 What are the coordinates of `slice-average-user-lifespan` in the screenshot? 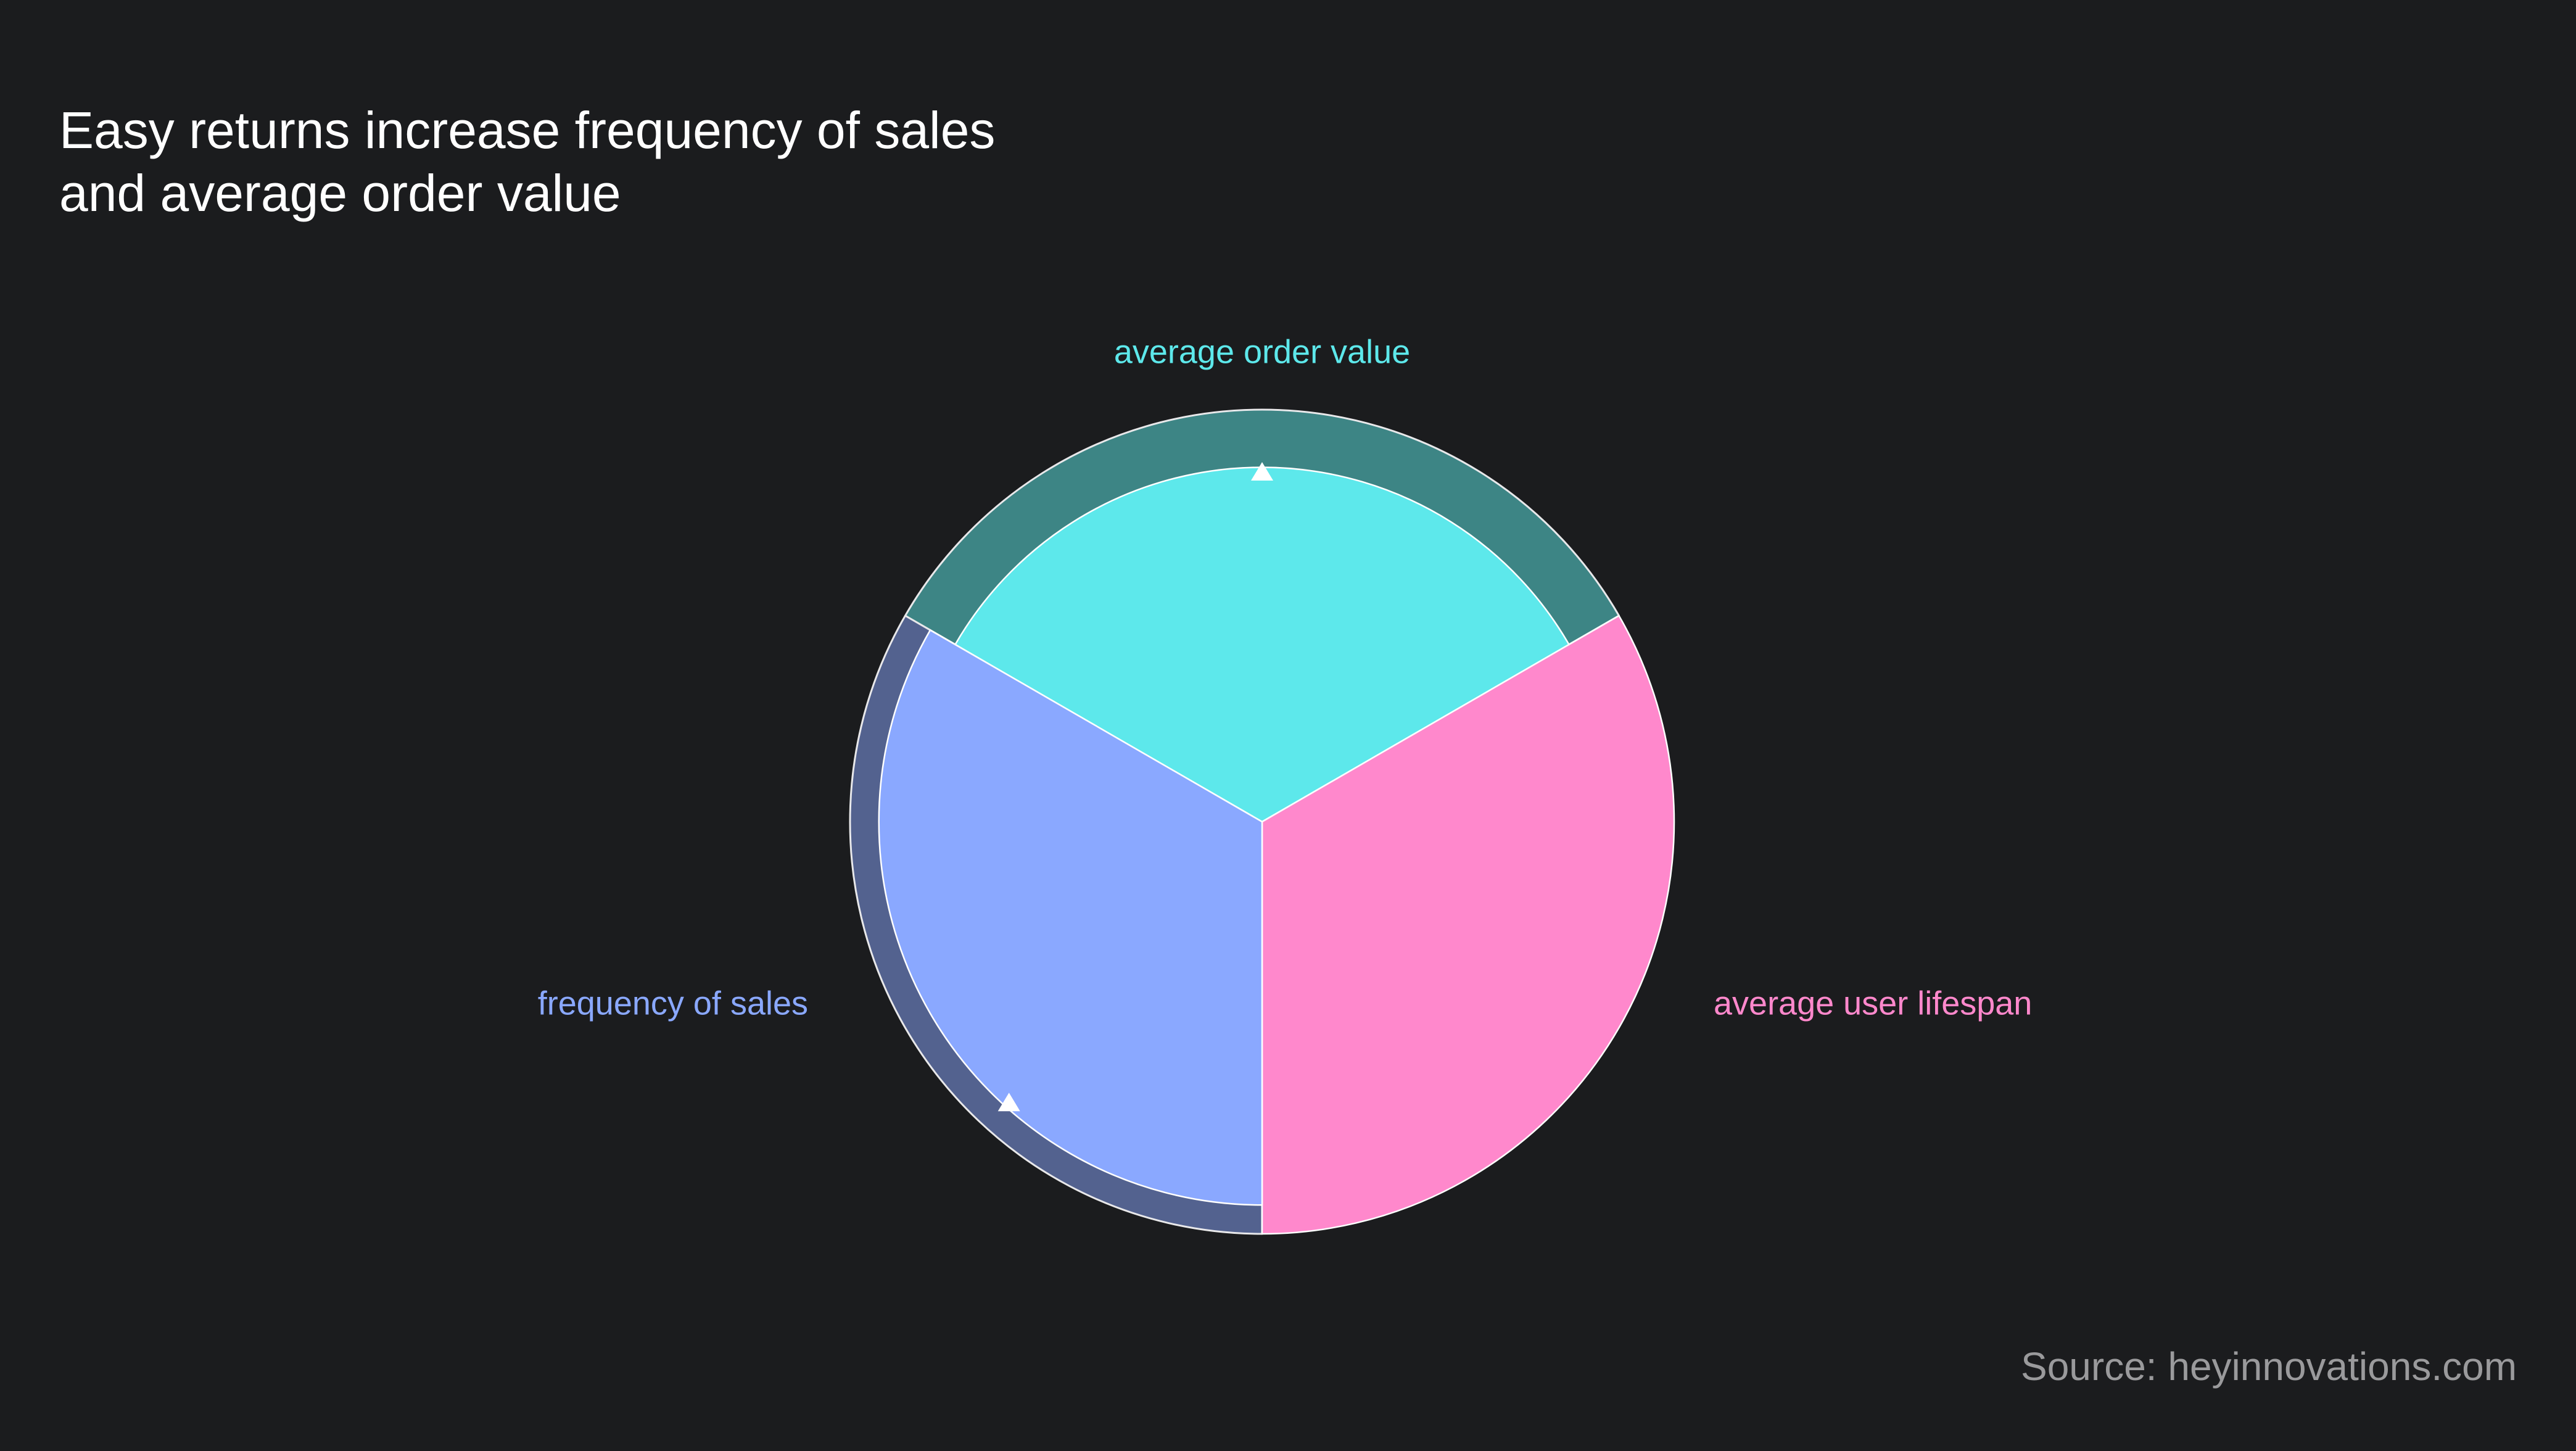 It's located at (1468, 924).